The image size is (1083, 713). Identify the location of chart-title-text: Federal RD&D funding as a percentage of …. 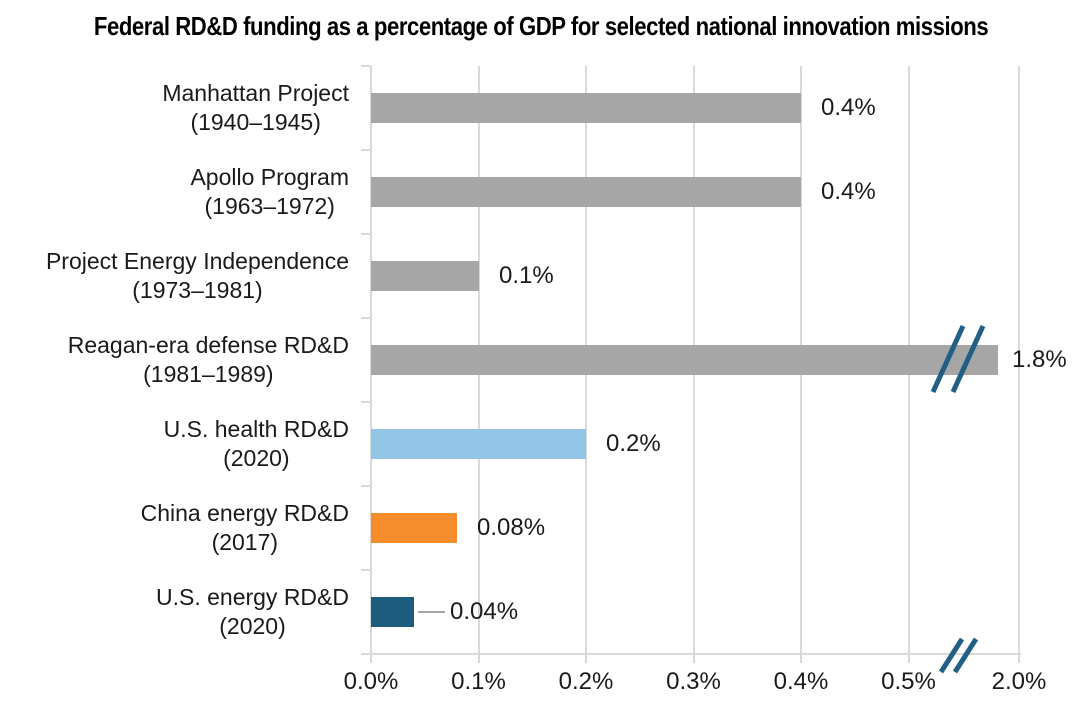
(541, 26).